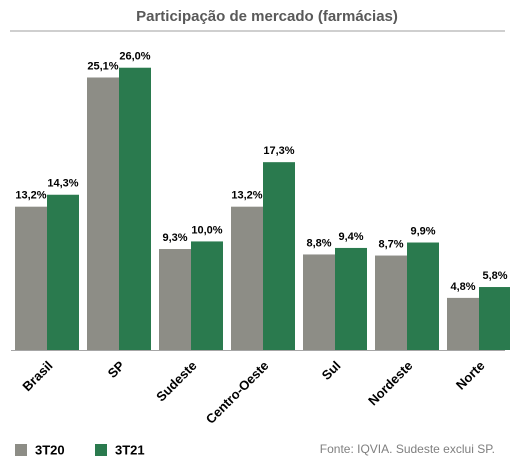  I want to click on value-label: 9,3%, so click(174, 238).